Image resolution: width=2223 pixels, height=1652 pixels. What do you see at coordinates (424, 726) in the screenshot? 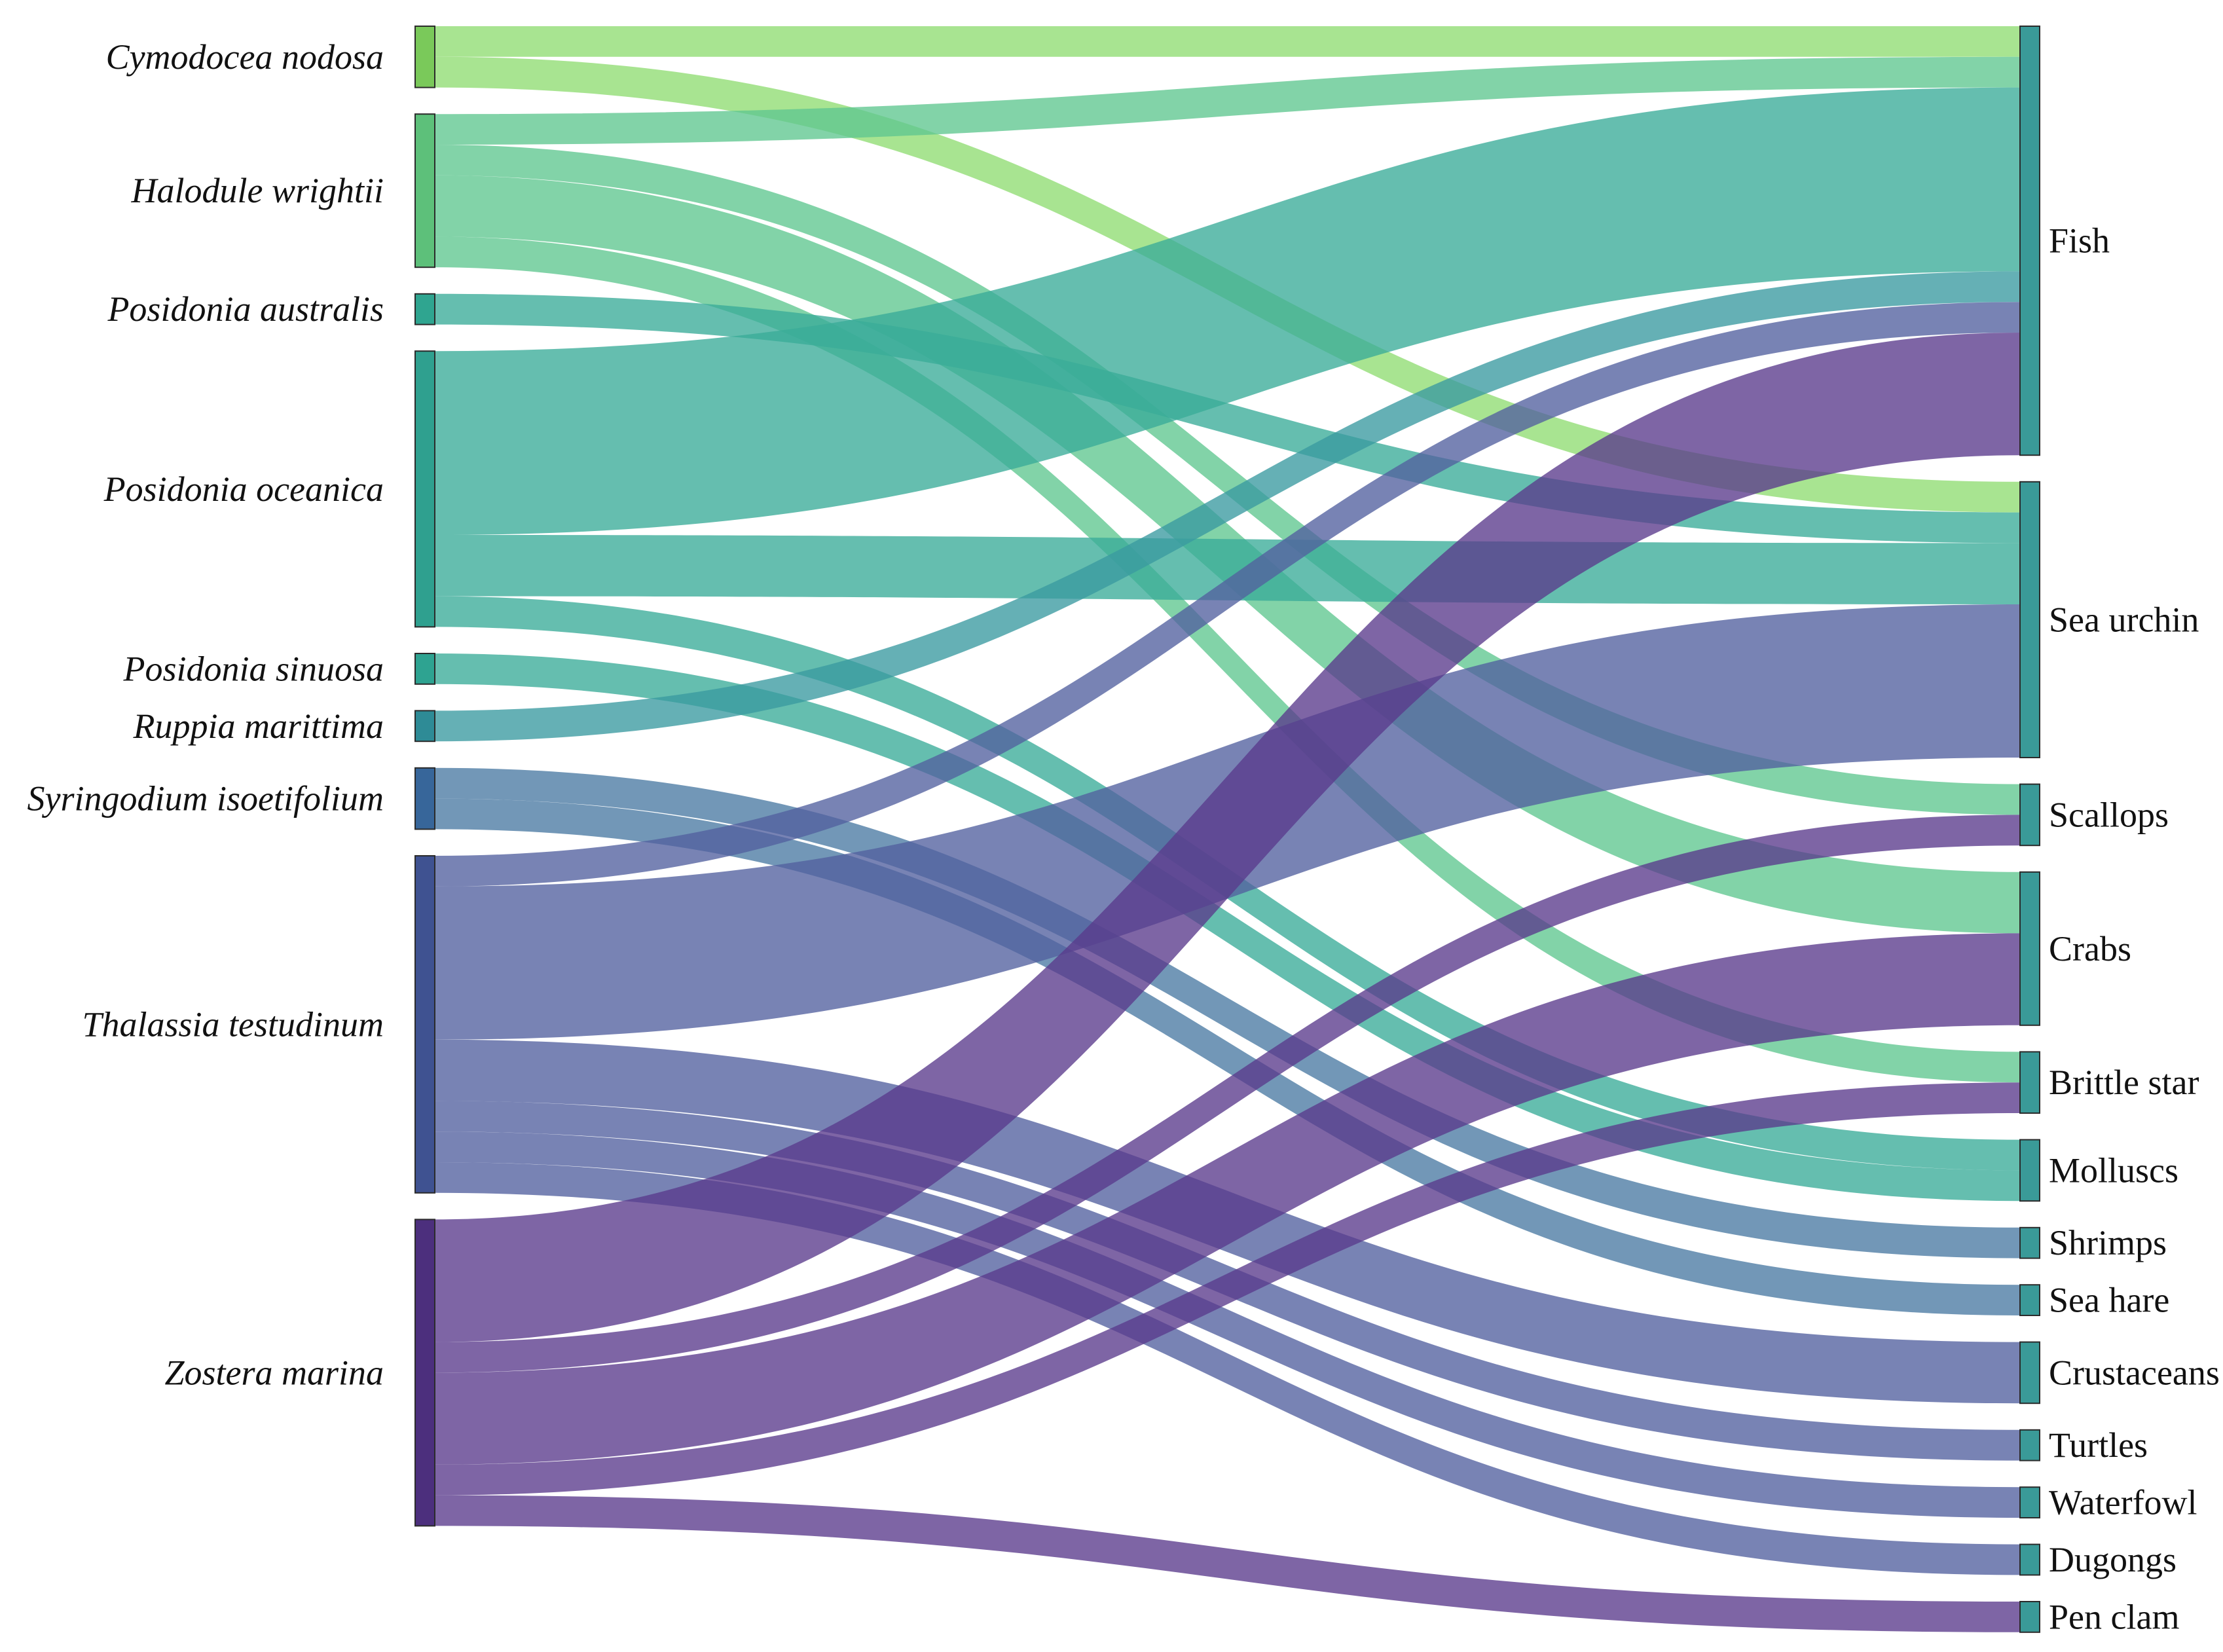
I see `source-node-ruppia-marittima` at bounding box center [424, 726].